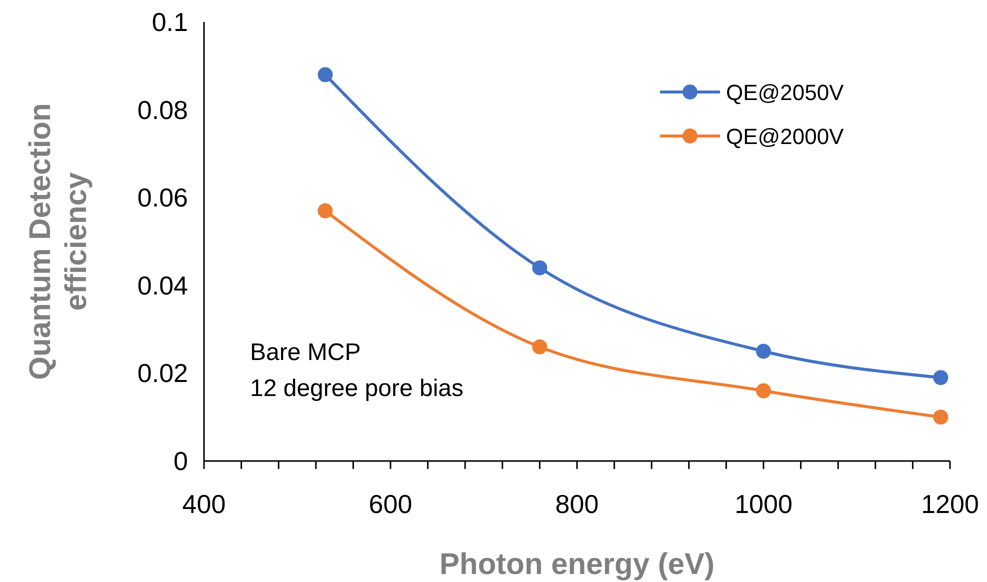 The height and width of the screenshot is (582, 987). What do you see at coordinates (390, 504) in the screenshot?
I see `x-tick-label: 600` at bounding box center [390, 504].